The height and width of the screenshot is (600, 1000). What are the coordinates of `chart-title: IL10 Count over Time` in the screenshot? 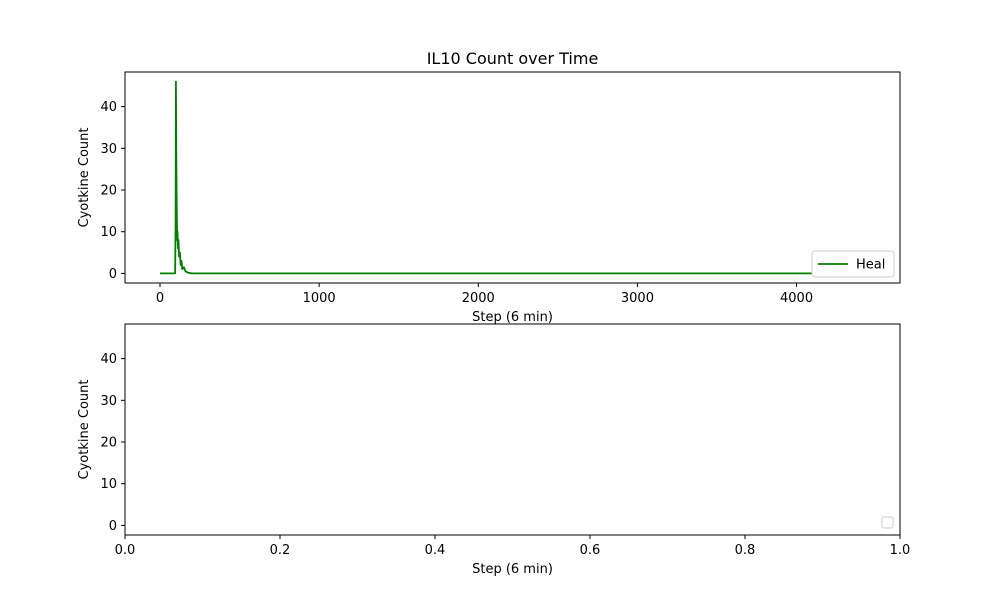 It's located at (513, 58).